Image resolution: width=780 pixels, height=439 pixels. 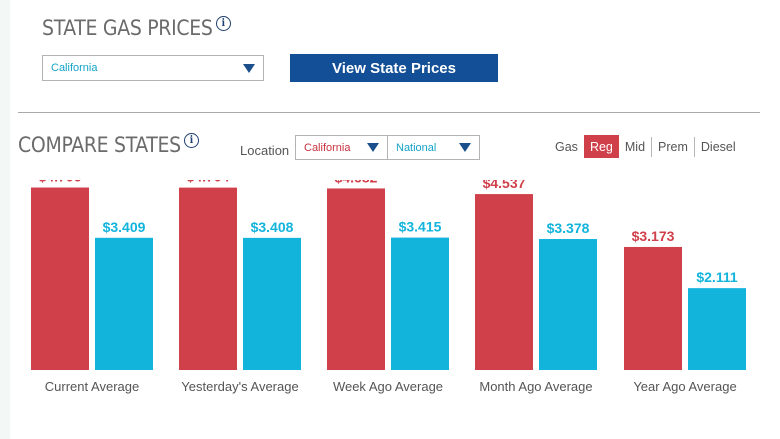 What do you see at coordinates (265, 150) in the screenshot?
I see `location-label: Location` at bounding box center [265, 150].